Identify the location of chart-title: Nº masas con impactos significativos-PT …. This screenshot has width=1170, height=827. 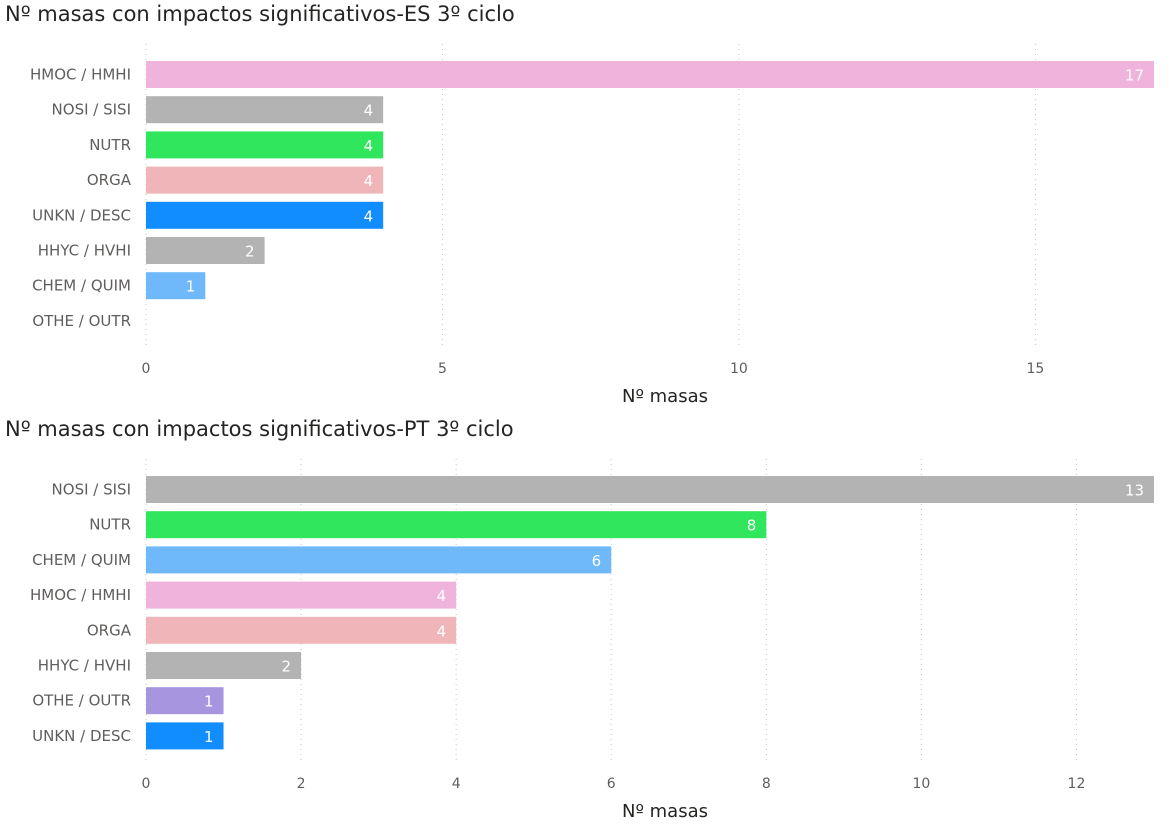
(259, 429).